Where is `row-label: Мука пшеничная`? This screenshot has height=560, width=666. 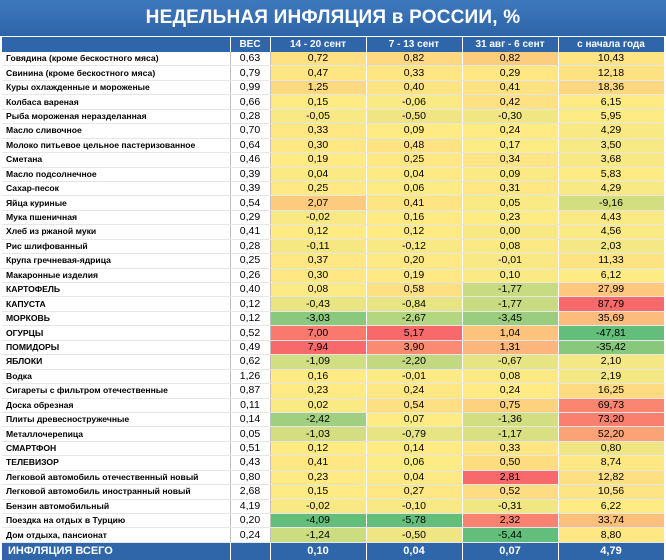
row-label: Мука пшеничная is located at coordinates (116, 218).